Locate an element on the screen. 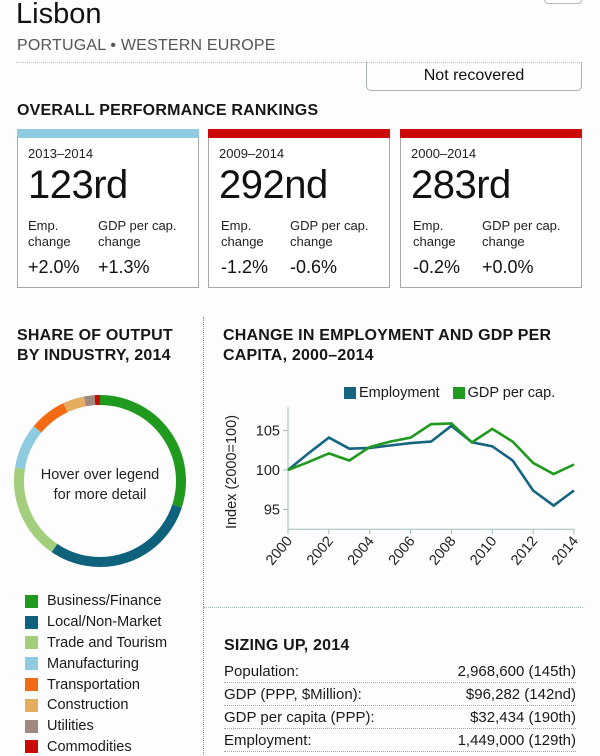 The height and width of the screenshot is (756, 600). legend-label: Commodities is located at coordinates (89, 746).